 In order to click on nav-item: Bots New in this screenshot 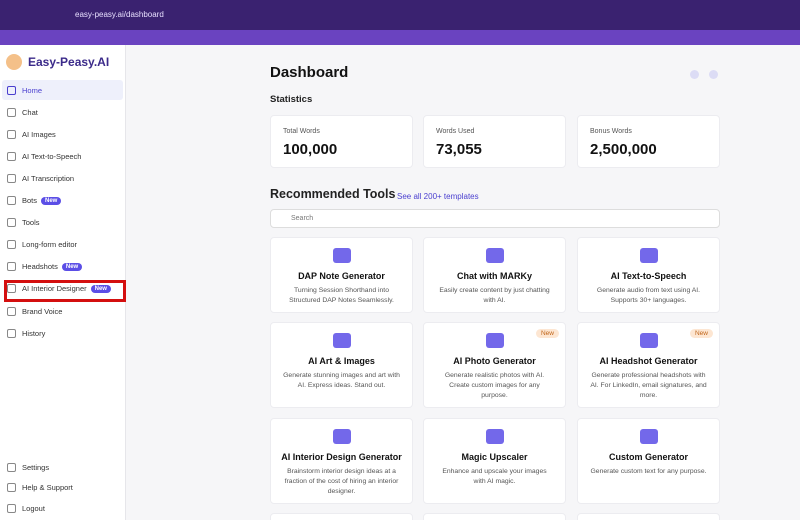, I will do `click(62, 201)`.